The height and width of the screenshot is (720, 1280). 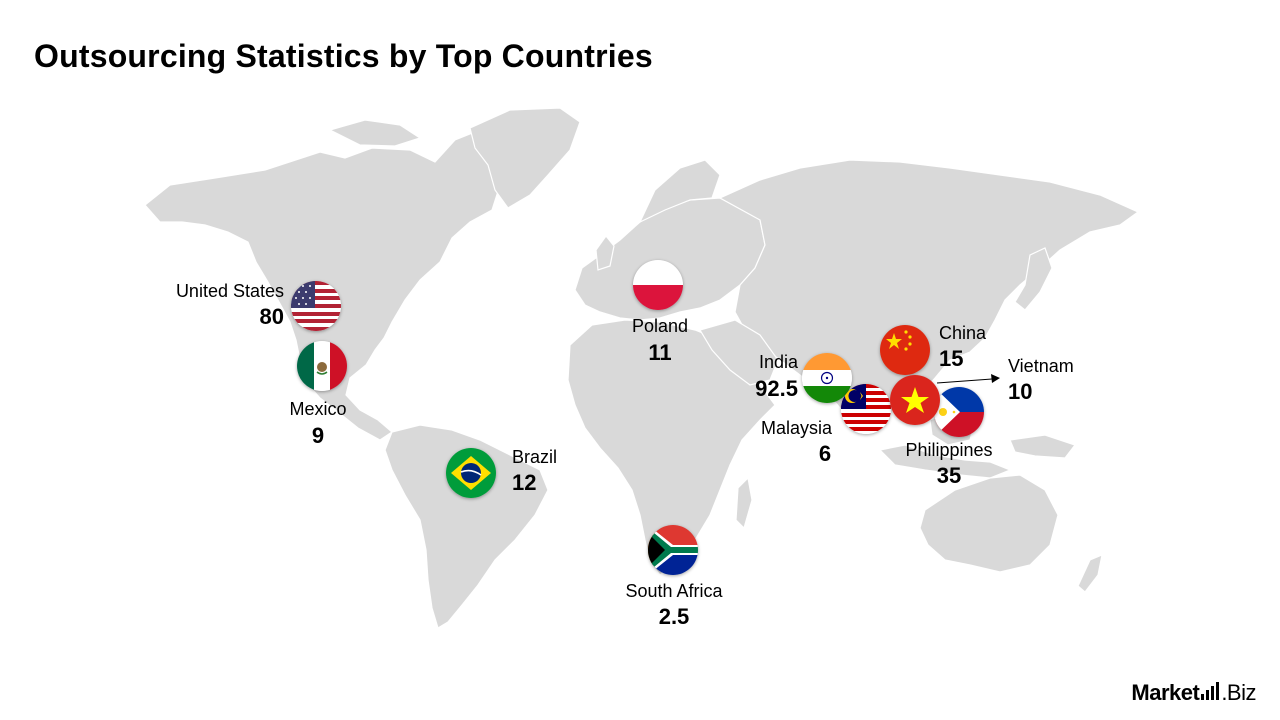 What do you see at coordinates (316, 306) in the screenshot?
I see `us-flag-icon` at bounding box center [316, 306].